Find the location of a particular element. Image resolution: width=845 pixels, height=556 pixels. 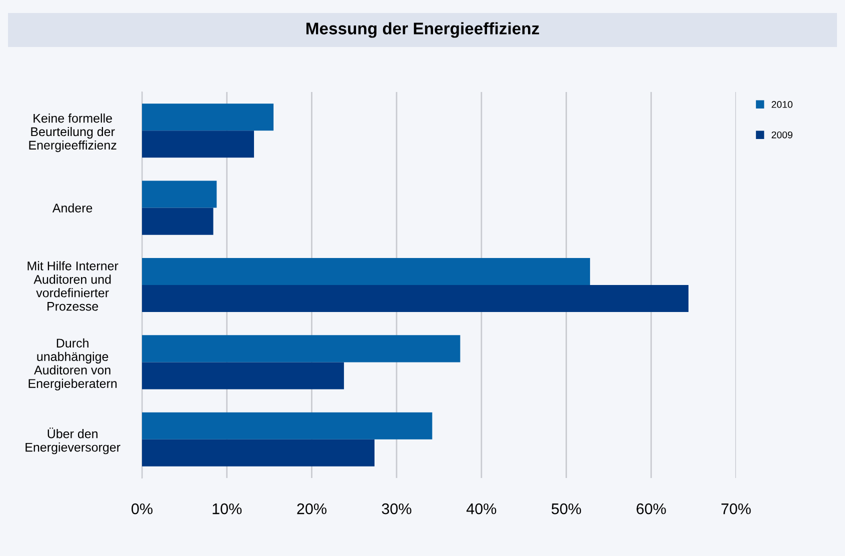

x-tick-label: 10% is located at coordinates (227, 508).